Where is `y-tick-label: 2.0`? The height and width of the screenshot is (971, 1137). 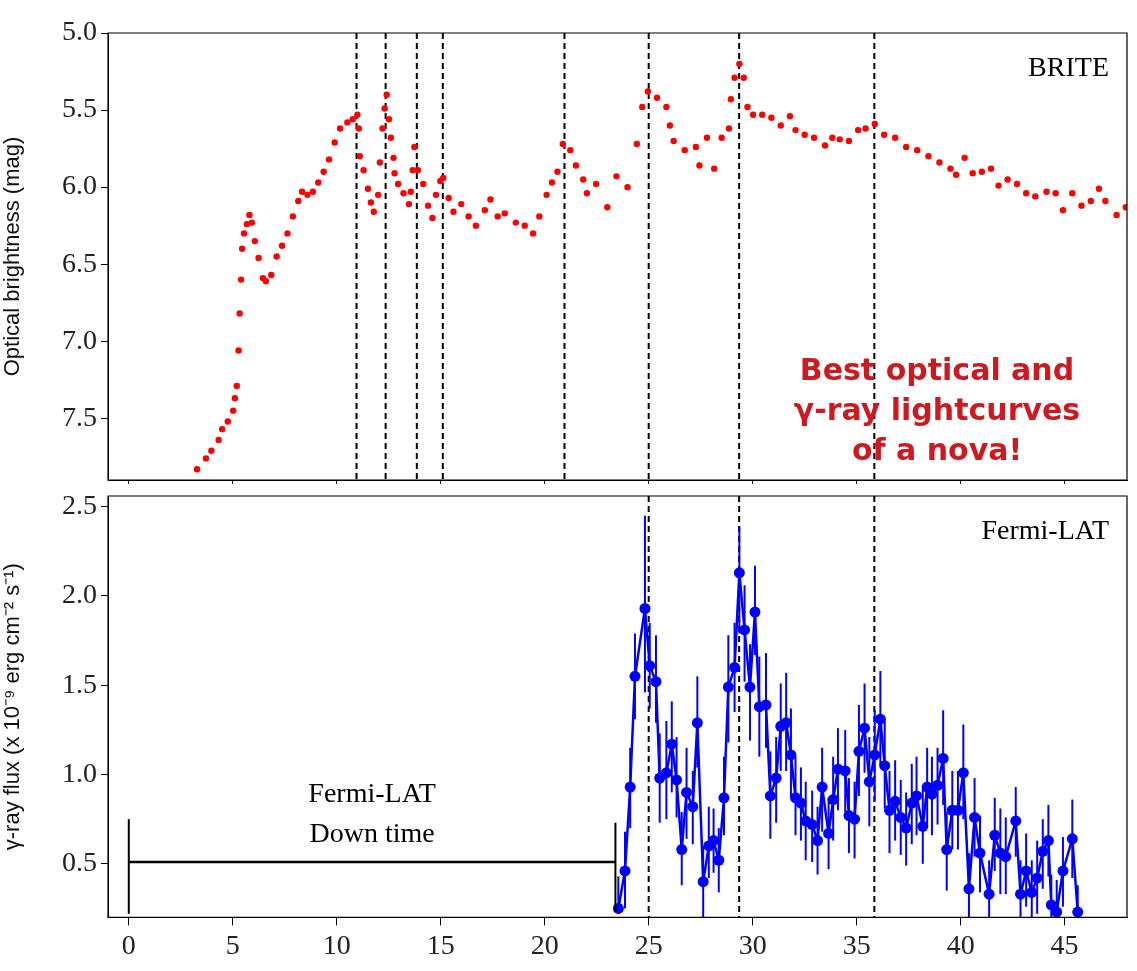 y-tick-label: 2.0 is located at coordinates (79, 594).